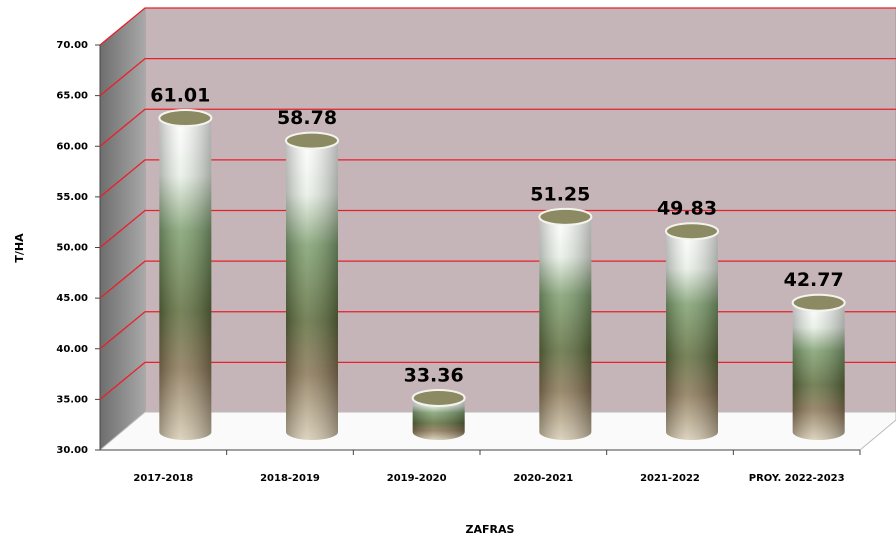  What do you see at coordinates (307, 118) in the screenshot?
I see `value-label: 58.78` at bounding box center [307, 118].